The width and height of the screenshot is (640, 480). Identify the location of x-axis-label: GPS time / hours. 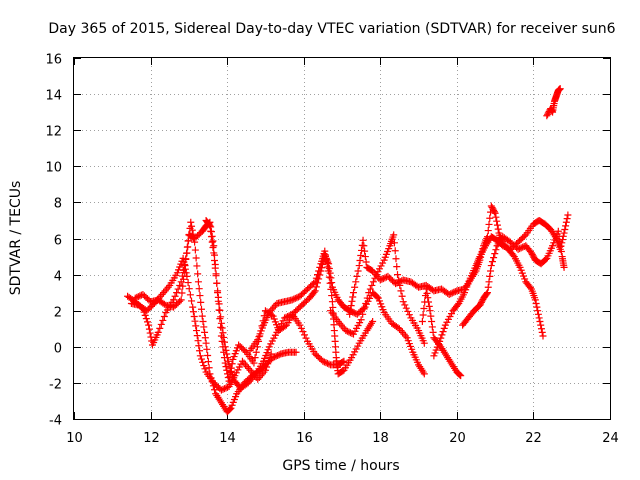
(340, 466).